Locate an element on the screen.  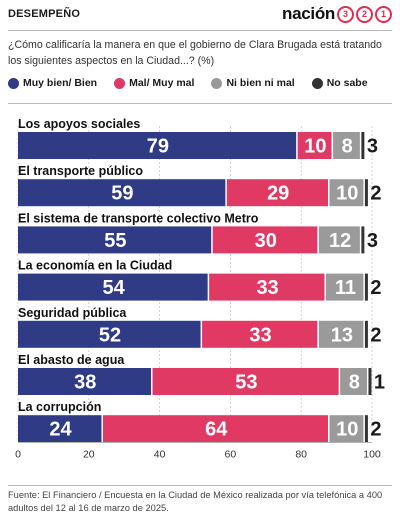
legend-label: Ni bien ni mal is located at coordinates (260, 83).